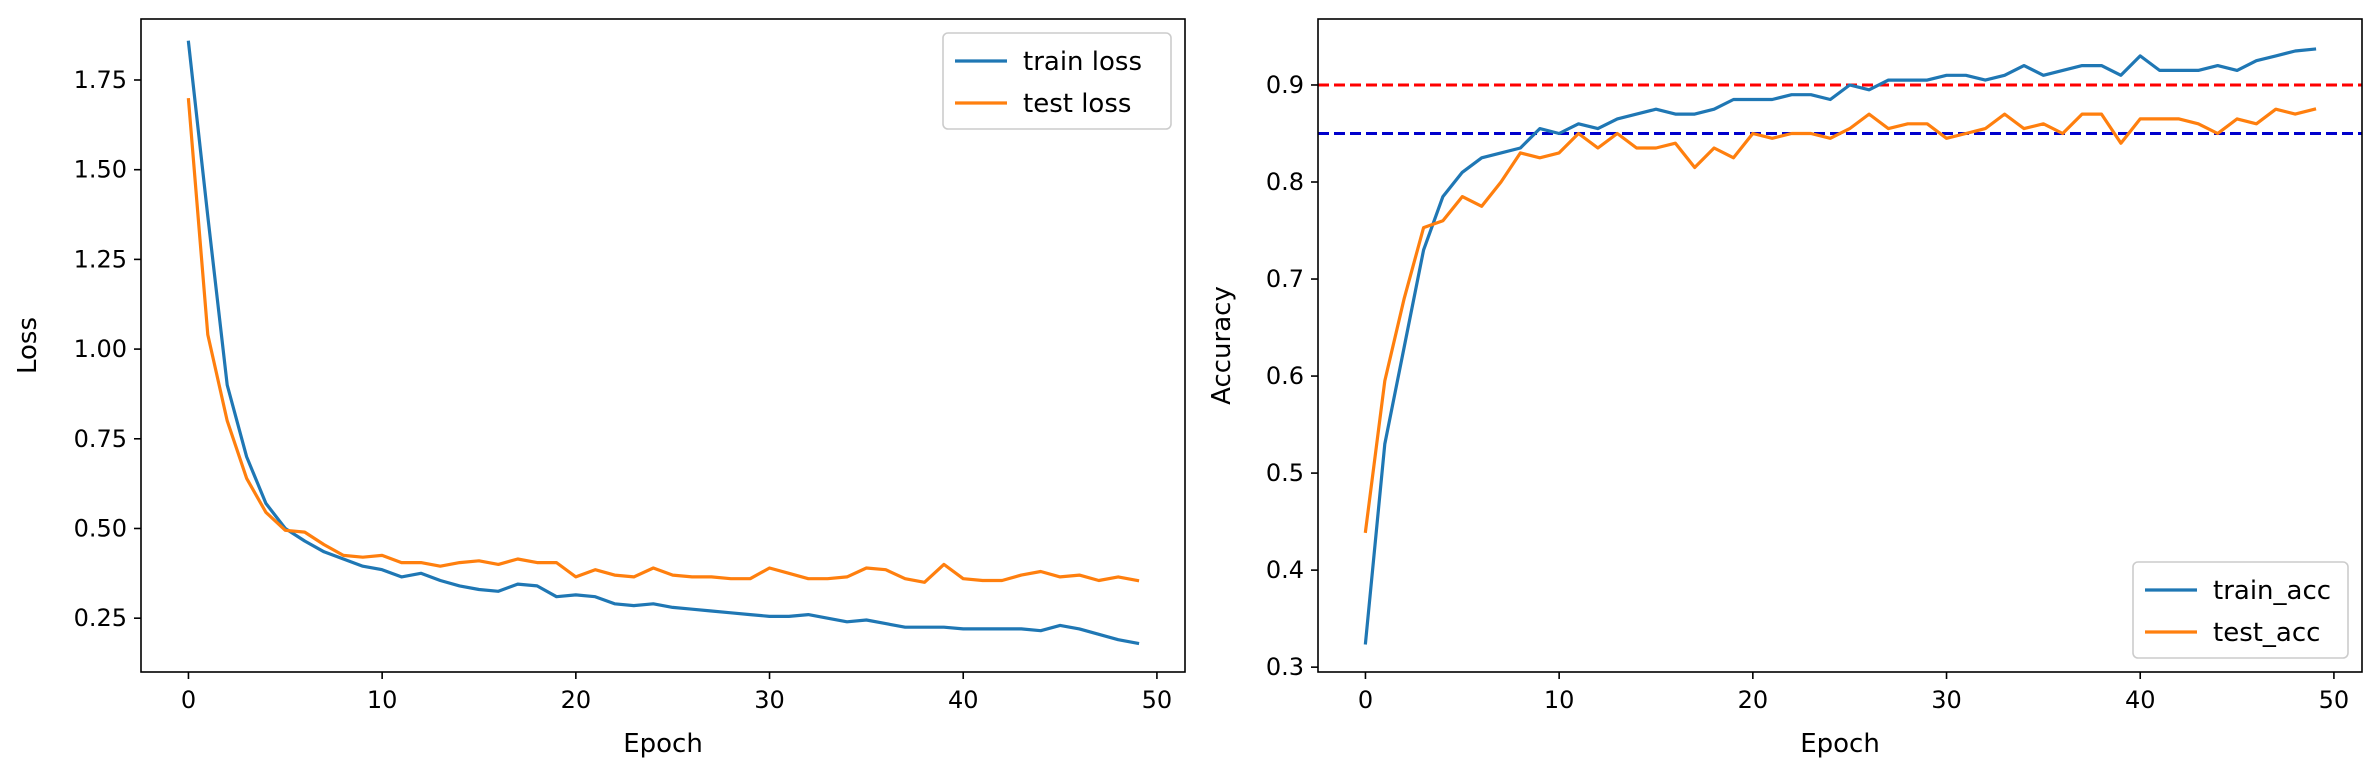  Describe the element at coordinates (100, 259) in the screenshot. I see `y-tick-label: 1.25` at that location.